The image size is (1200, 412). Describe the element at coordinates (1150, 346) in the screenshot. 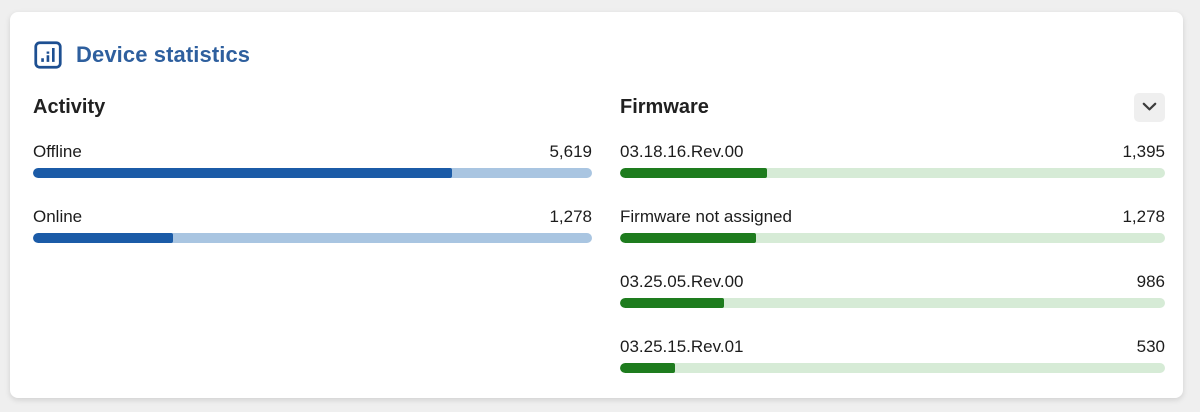

I see `stat-value: 530` at that location.